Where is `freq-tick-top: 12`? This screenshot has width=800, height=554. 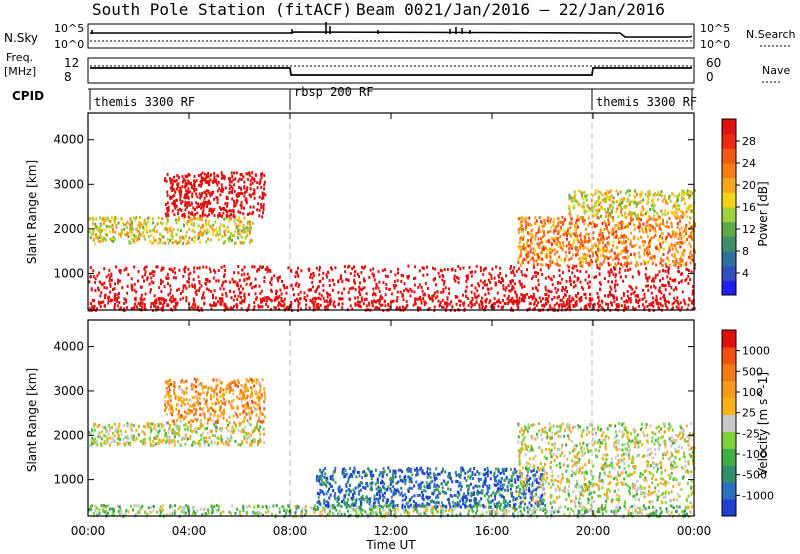
freq-tick-top: 12 is located at coordinates (71, 63).